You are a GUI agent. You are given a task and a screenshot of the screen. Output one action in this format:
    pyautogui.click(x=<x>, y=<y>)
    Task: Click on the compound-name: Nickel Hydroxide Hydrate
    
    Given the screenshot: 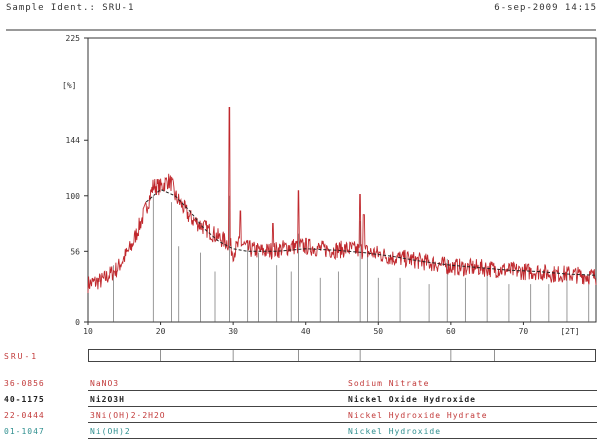 What is the action you would take?
    pyautogui.click(x=418, y=415)
    